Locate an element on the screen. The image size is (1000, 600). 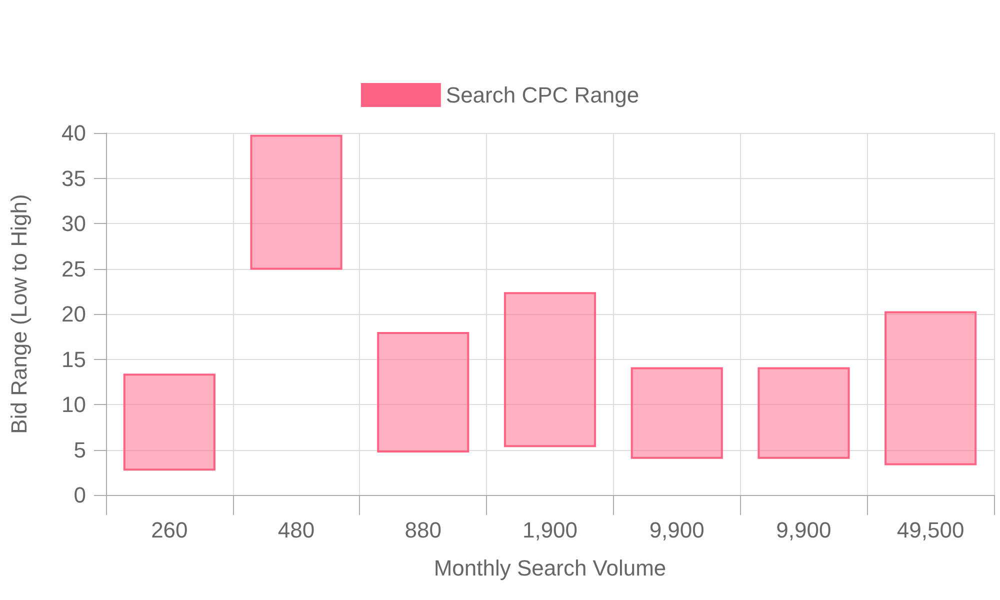
y-axis-title: Bid Range (Low to High) is located at coordinates (19, 314).